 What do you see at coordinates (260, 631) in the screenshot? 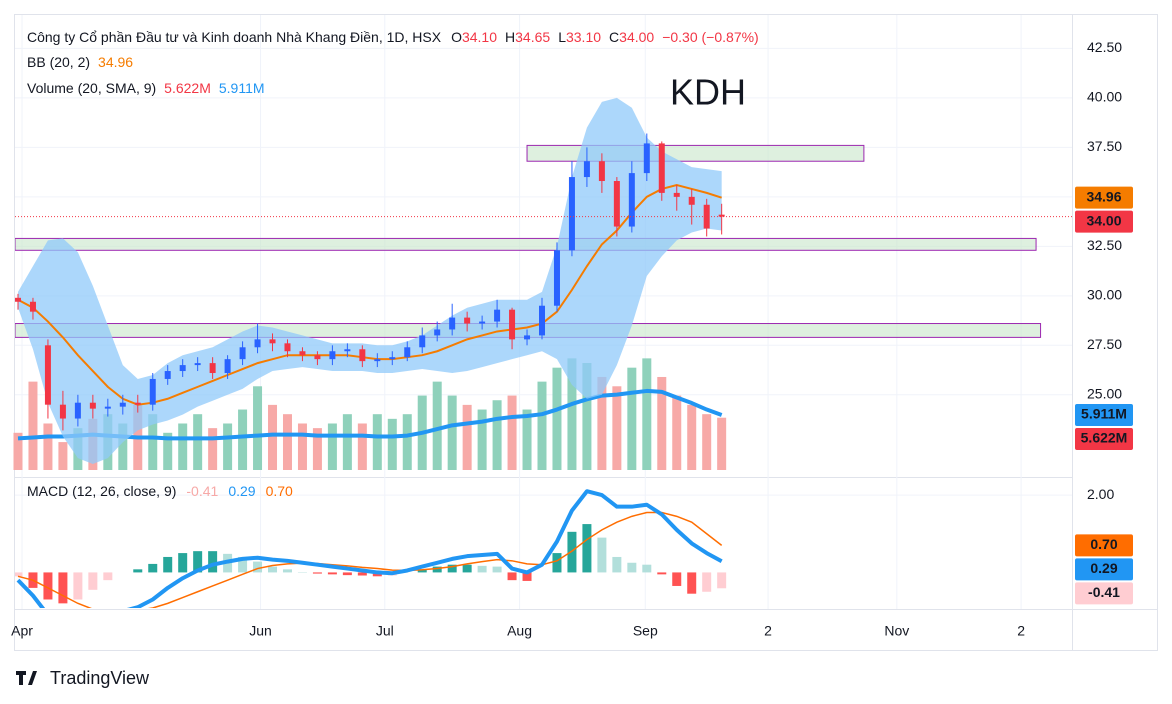
I see `x-tick-label: Jun` at bounding box center [260, 631].